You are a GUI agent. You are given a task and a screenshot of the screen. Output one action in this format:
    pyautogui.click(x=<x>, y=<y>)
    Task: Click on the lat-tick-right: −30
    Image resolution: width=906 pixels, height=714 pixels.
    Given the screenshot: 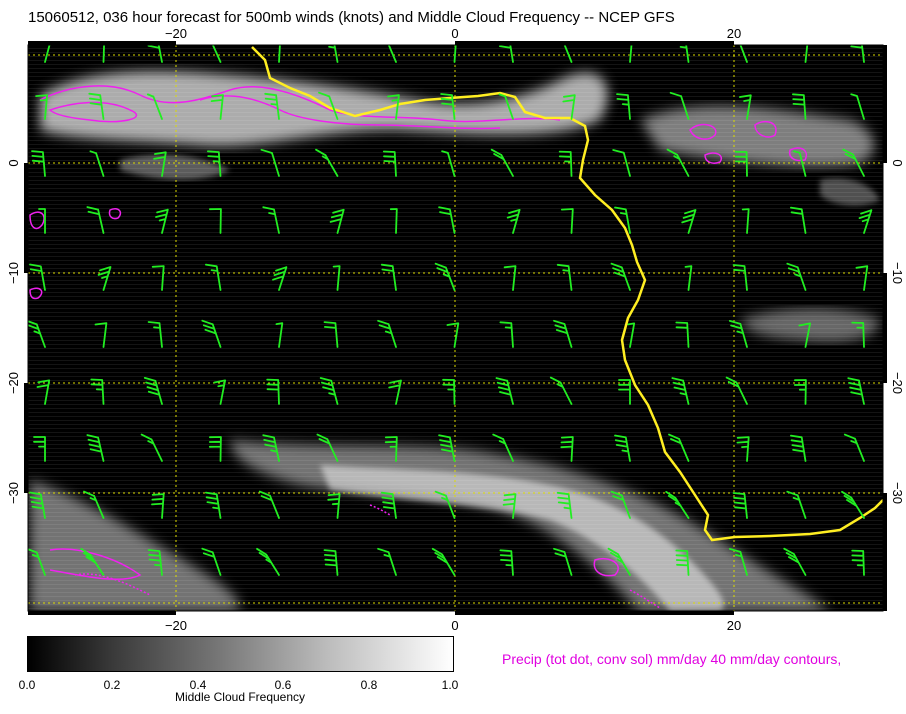 What is the action you would take?
    pyautogui.click(x=897, y=493)
    